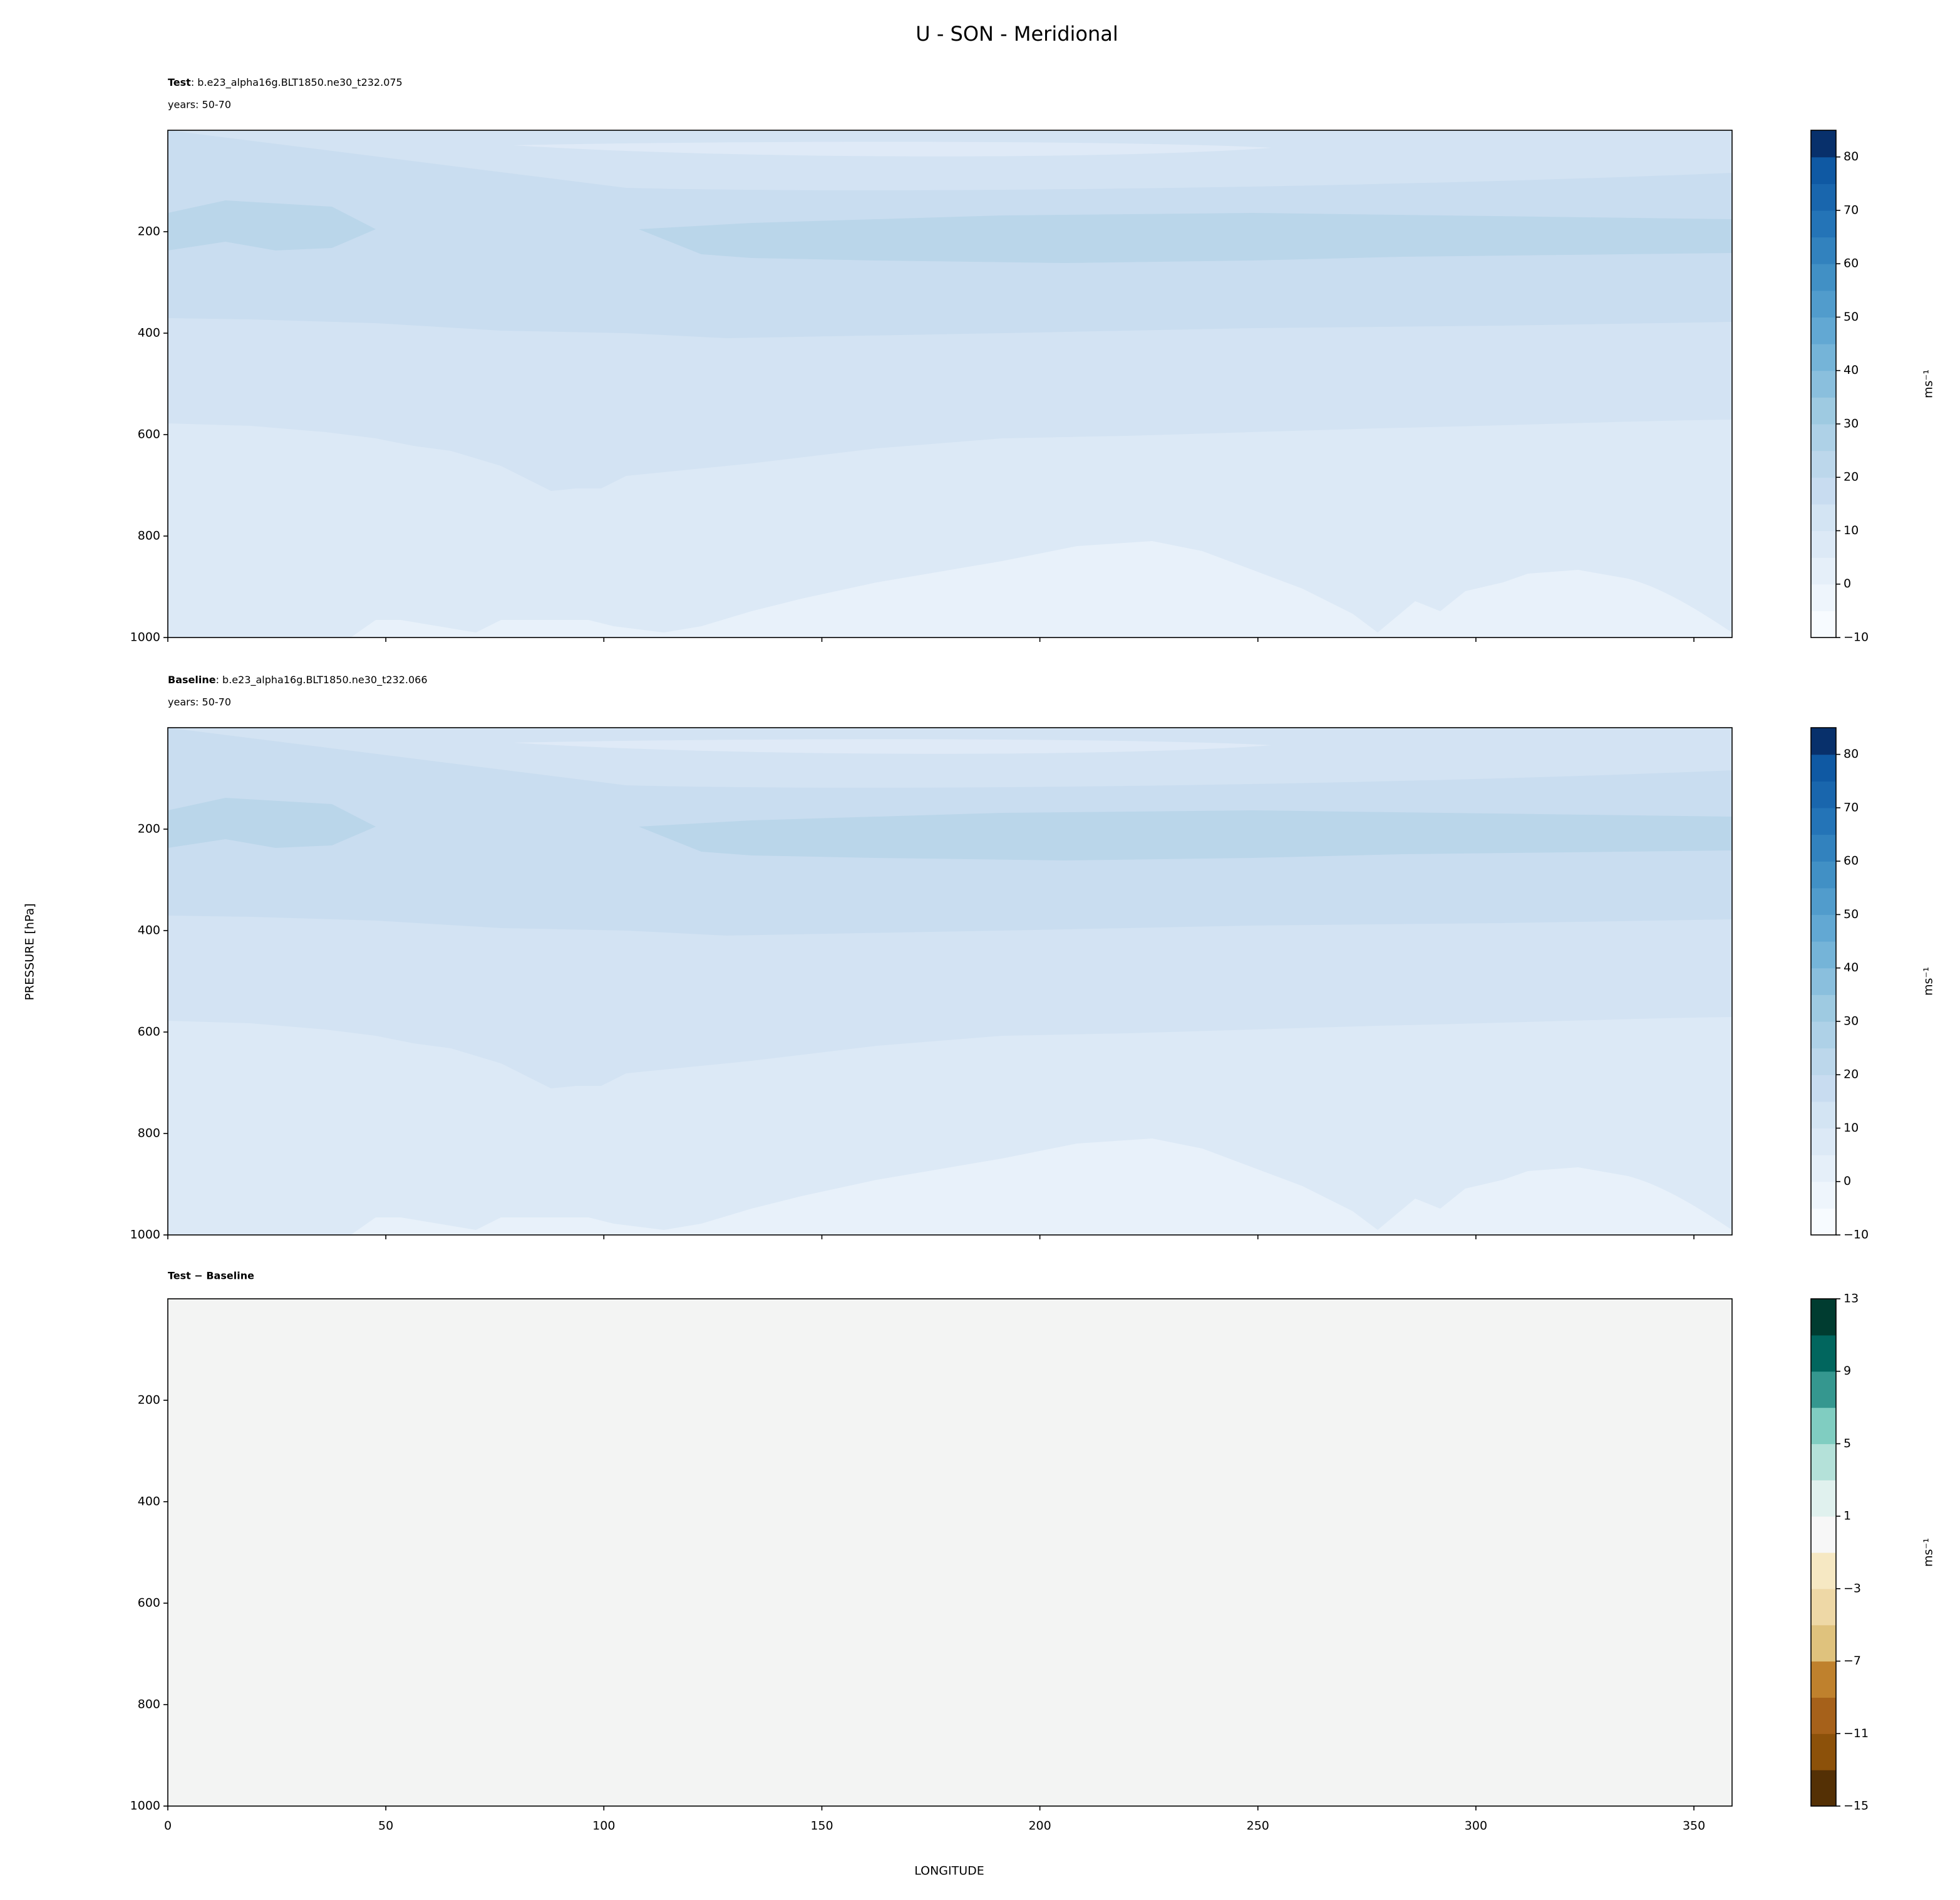 The image size is (1960, 1900). Describe the element at coordinates (1851, 807) in the screenshot. I see `colorbar-tick-label: 70` at that location.